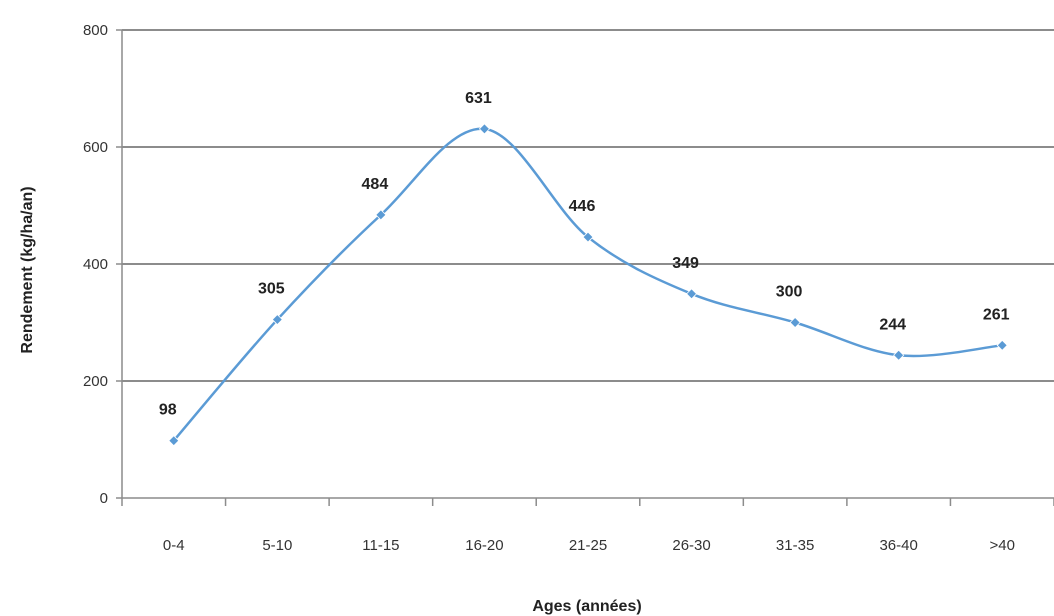  What do you see at coordinates (996, 314) in the screenshot?
I see `data-label: 261` at bounding box center [996, 314].